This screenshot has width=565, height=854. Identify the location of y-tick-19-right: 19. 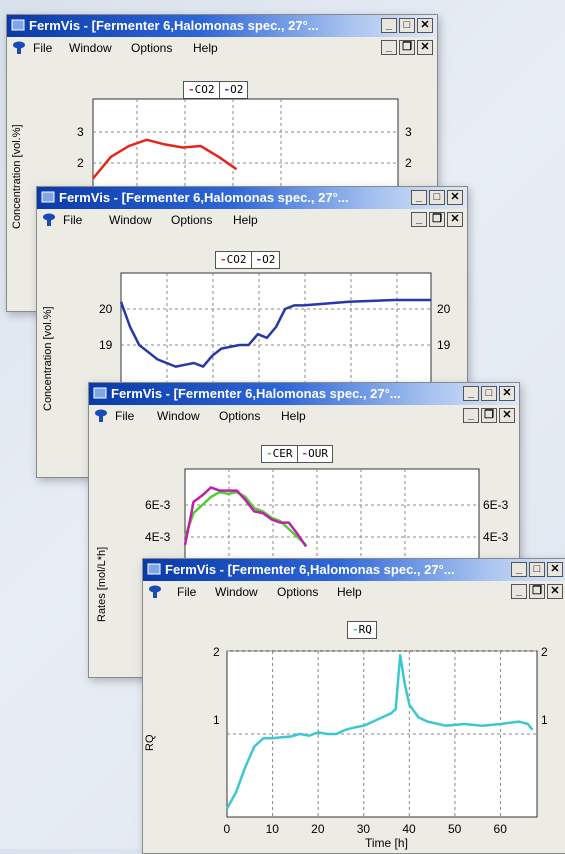
(444, 345).